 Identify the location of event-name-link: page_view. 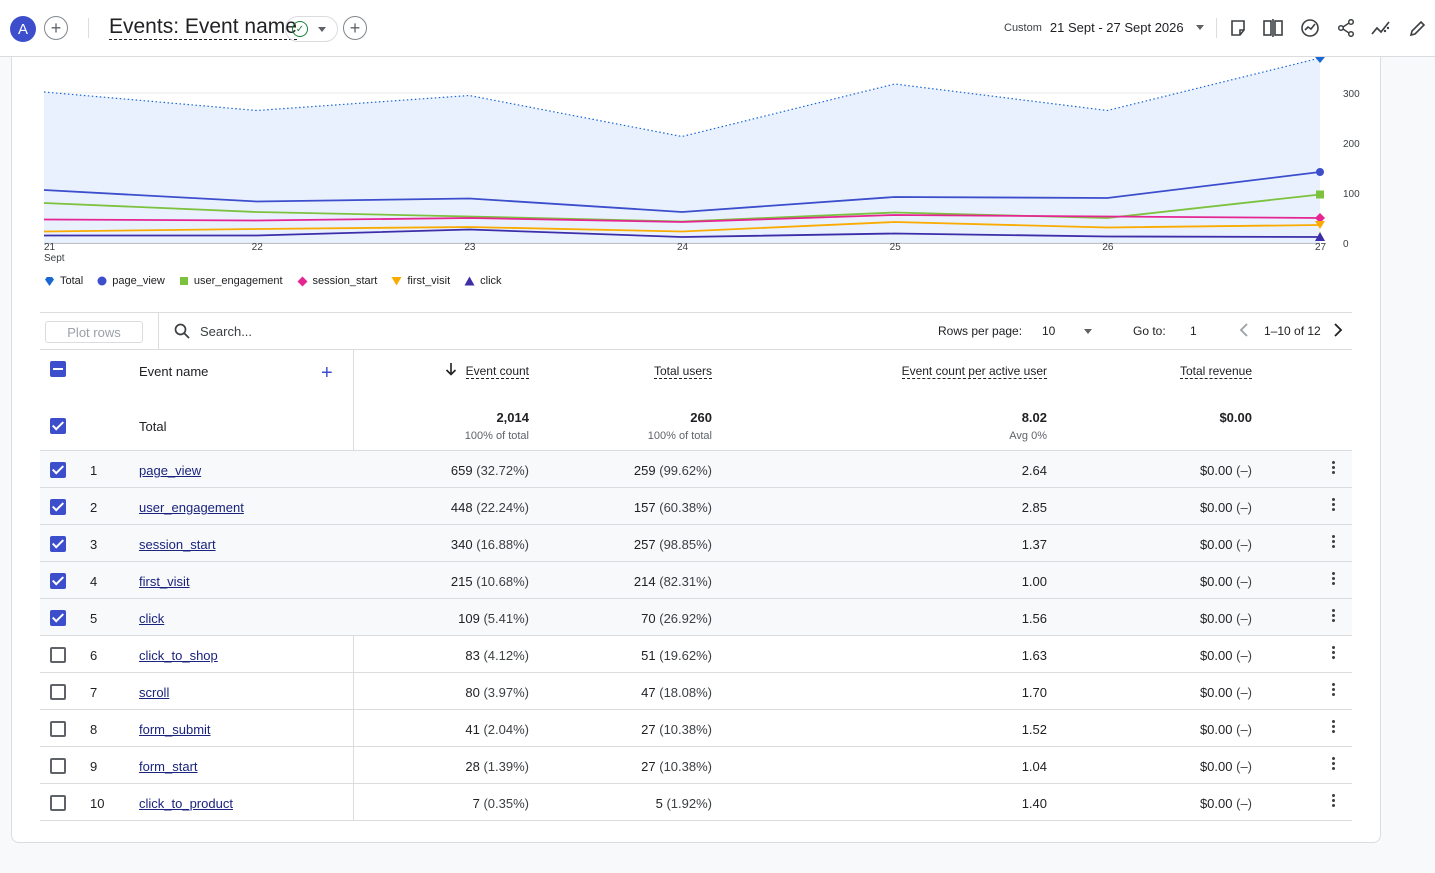
(170, 470).